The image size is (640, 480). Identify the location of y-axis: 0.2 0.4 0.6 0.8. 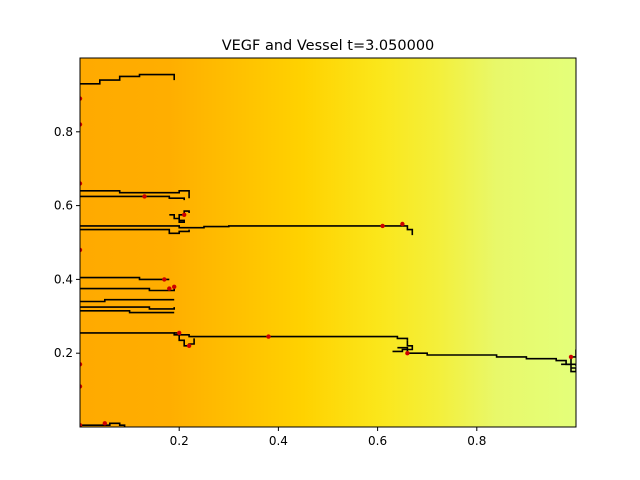
(67, 242).